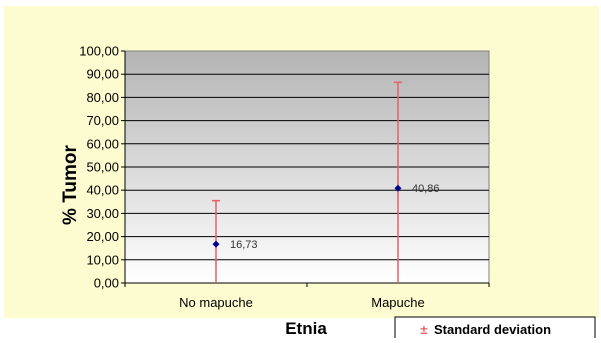 The width and height of the screenshot is (601, 343). I want to click on y-tick-label: 100,00, so click(99, 51).